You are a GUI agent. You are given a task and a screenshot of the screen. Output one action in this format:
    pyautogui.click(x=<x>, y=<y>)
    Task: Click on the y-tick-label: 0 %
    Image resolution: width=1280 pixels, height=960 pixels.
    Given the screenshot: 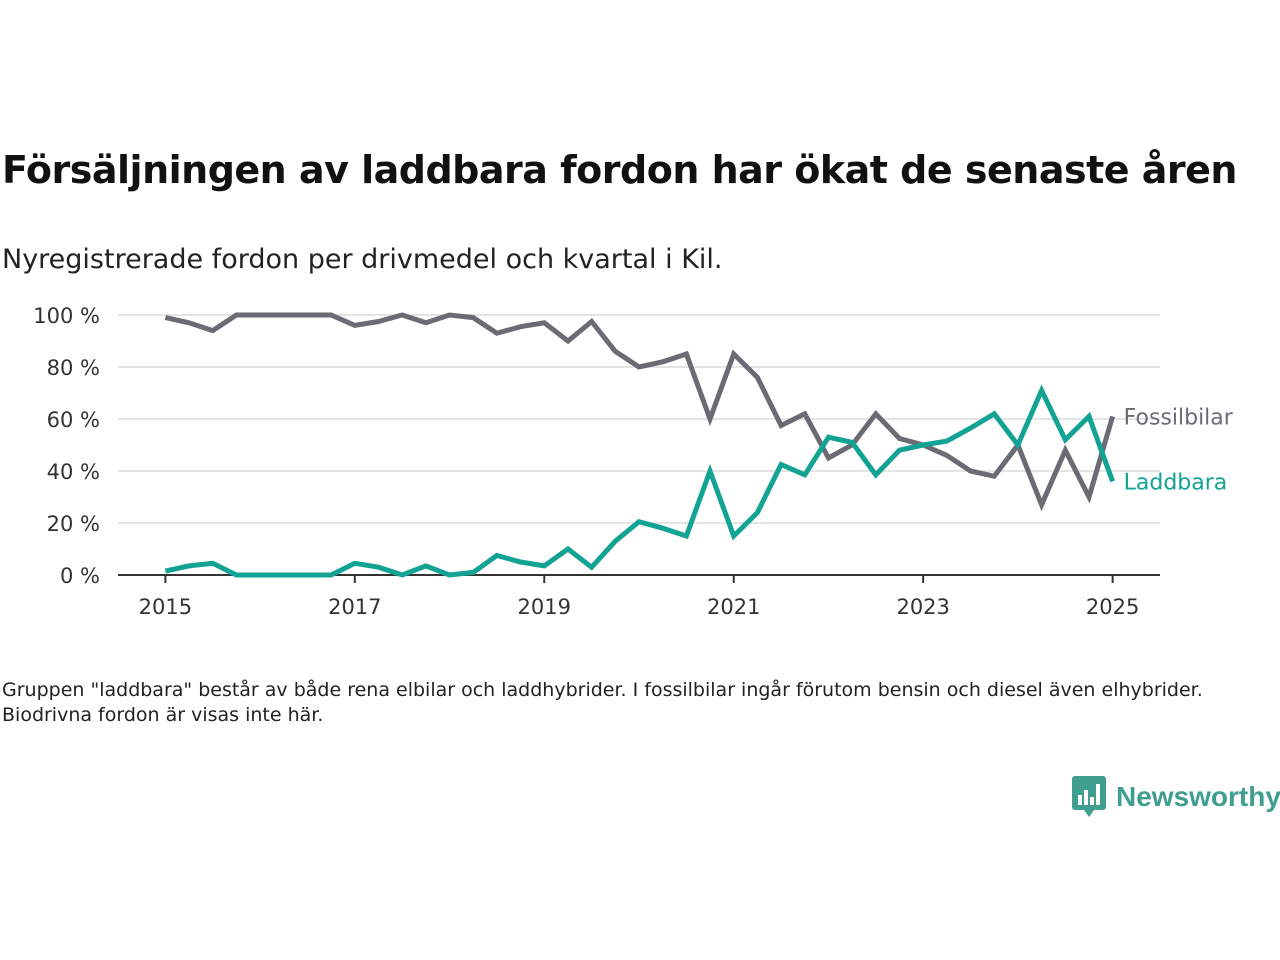 What is the action you would take?
    pyautogui.click(x=80, y=576)
    